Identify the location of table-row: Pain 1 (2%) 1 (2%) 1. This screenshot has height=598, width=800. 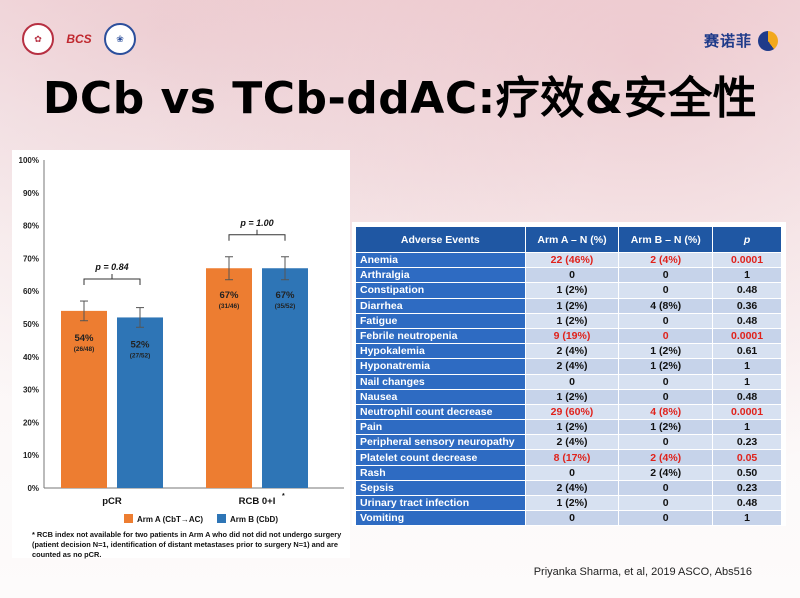
(568, 427).